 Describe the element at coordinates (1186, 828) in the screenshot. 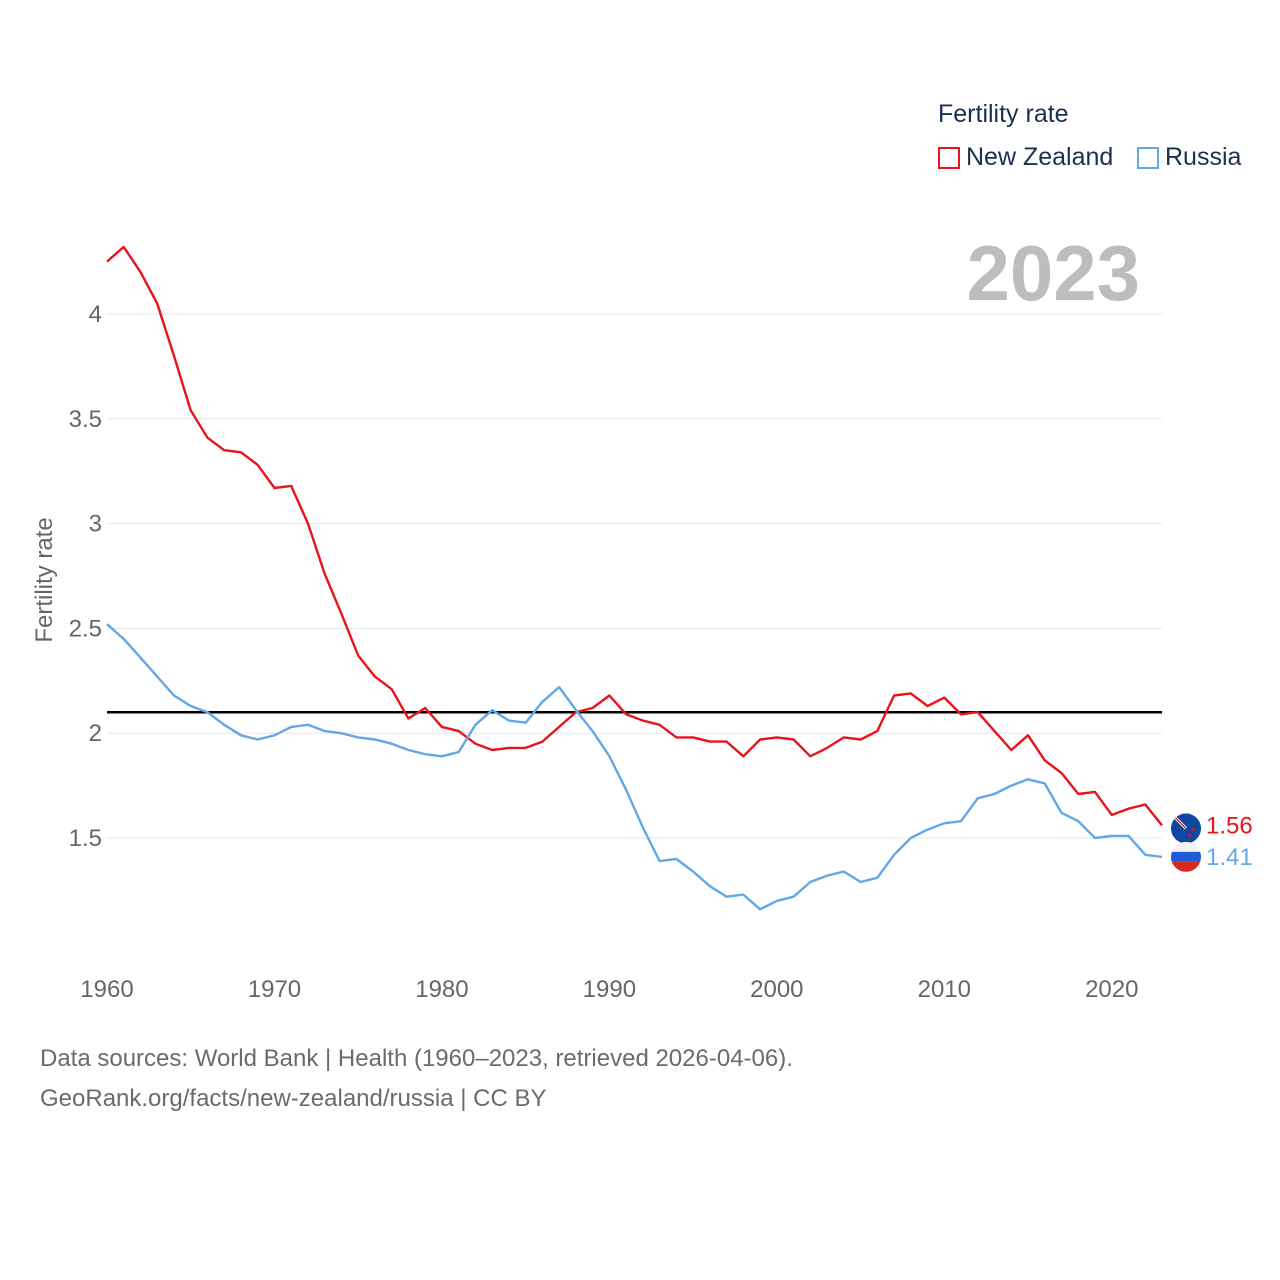

I see `new-zealand-flag-icon` at that location.